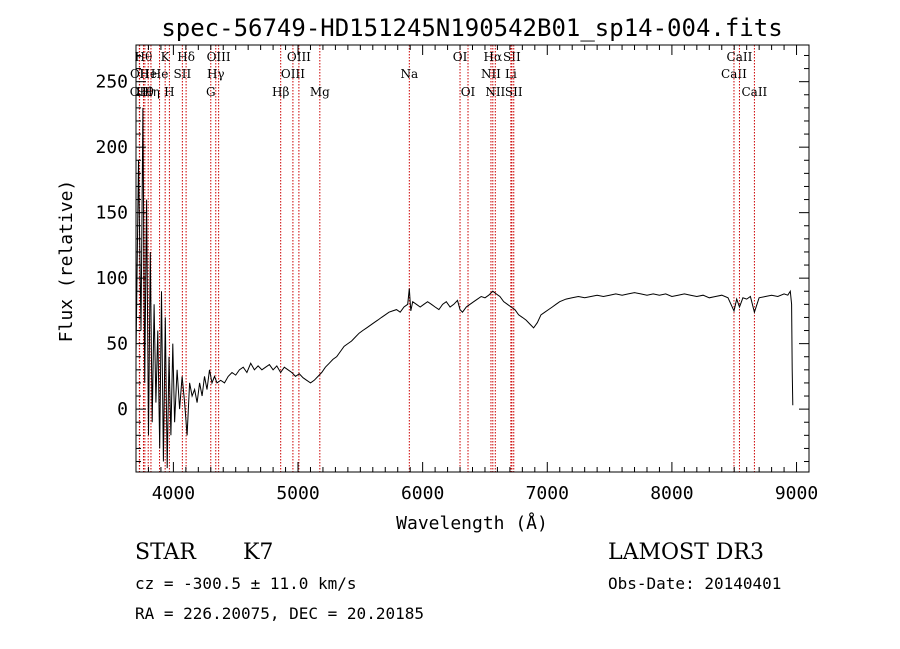  Describe the element at coordinates (694, 583) in the screenshot. I see `obs-date: Obs-Date: 20140401` at that location.